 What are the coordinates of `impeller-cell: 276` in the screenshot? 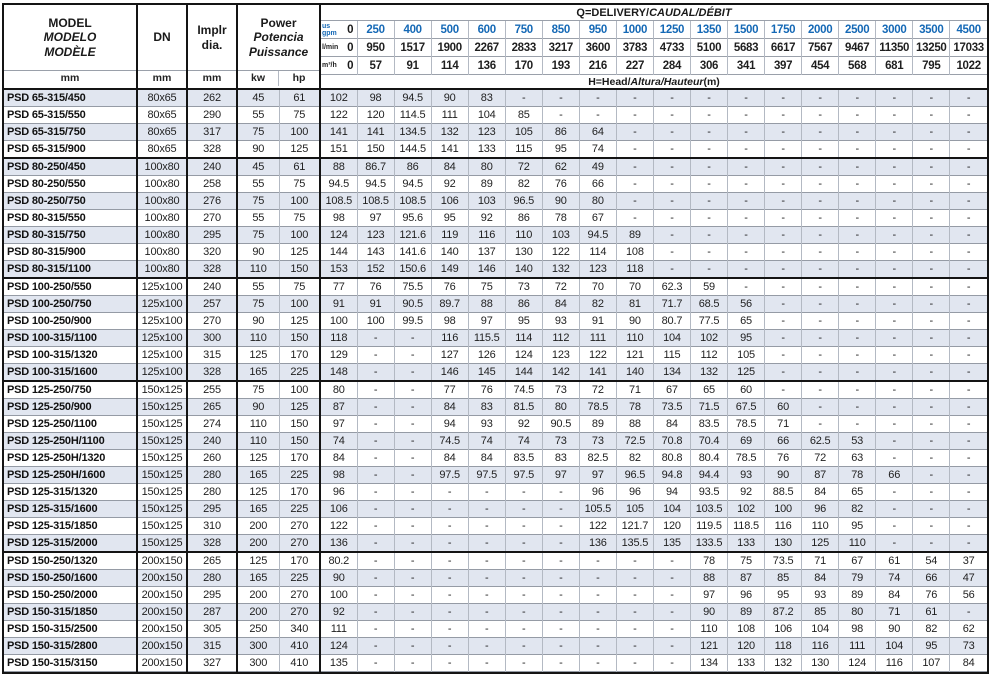 It's located at (212, 201).